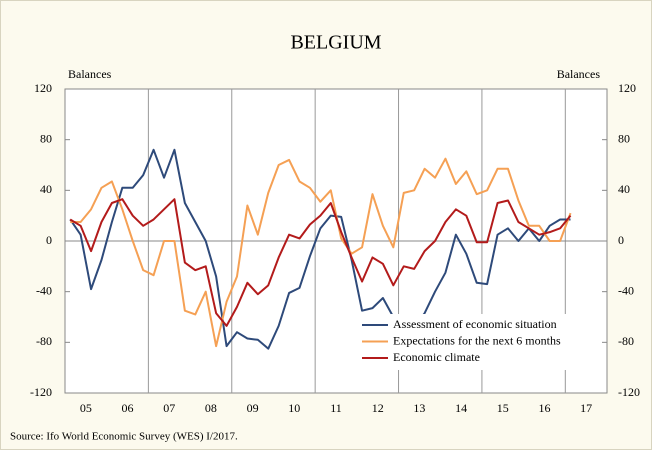  I want to click on y-tick-label: 0, so click(49, 240).